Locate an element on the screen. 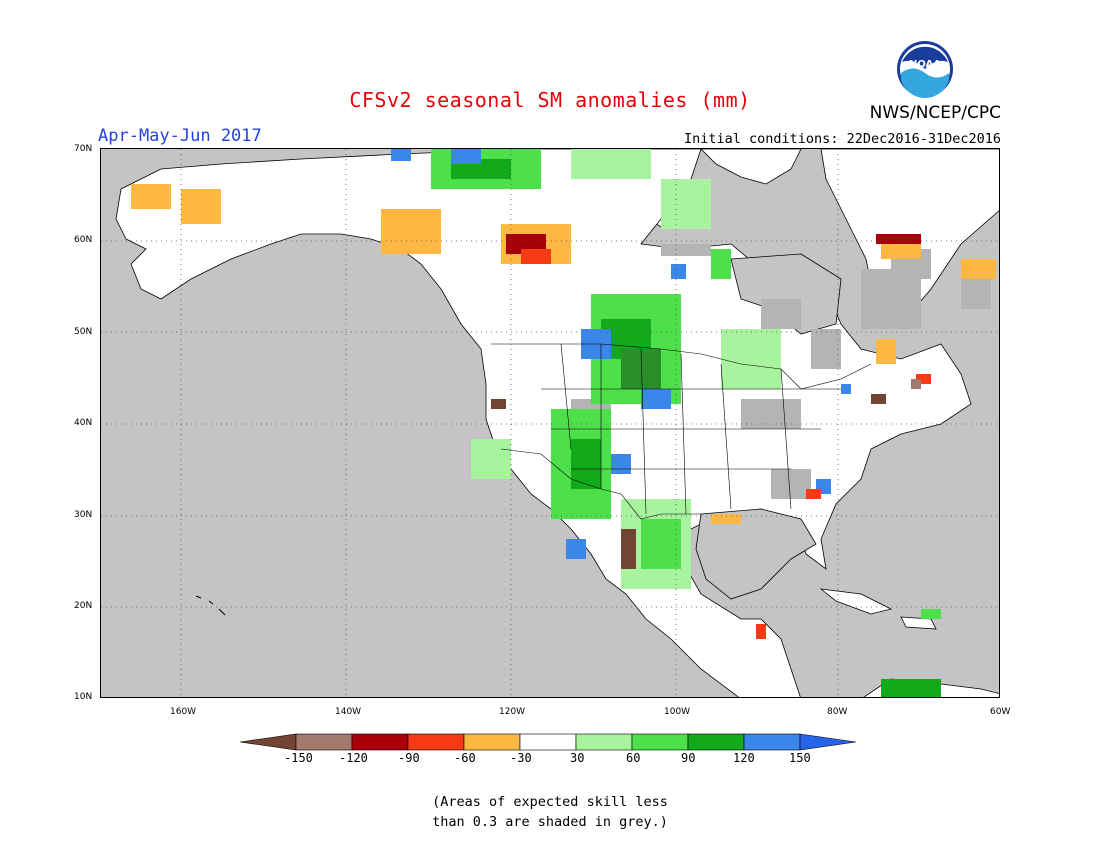  lon-label-100w: 100W is located at coordinates (677, 712).